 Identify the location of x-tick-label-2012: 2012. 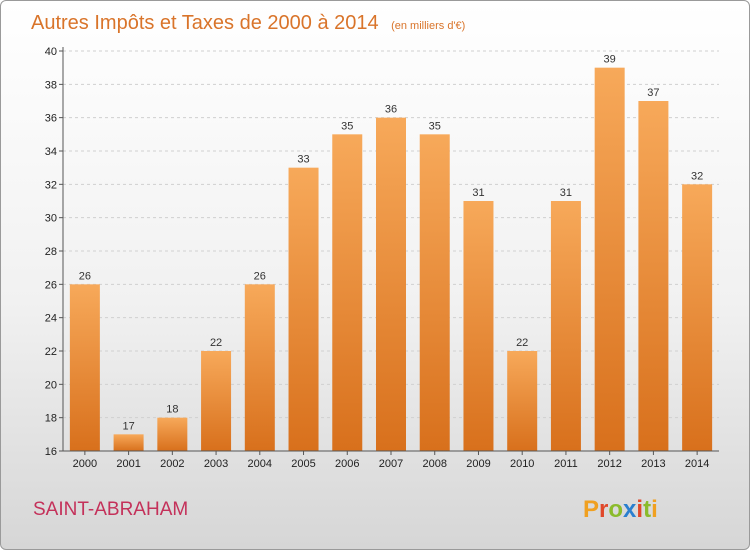
(609, 464).